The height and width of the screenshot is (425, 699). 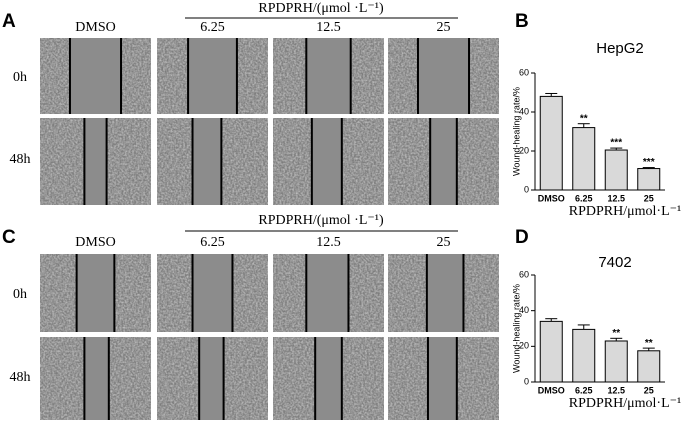 I want to click on chart-title: HepG2, so click(x=620, y=48).